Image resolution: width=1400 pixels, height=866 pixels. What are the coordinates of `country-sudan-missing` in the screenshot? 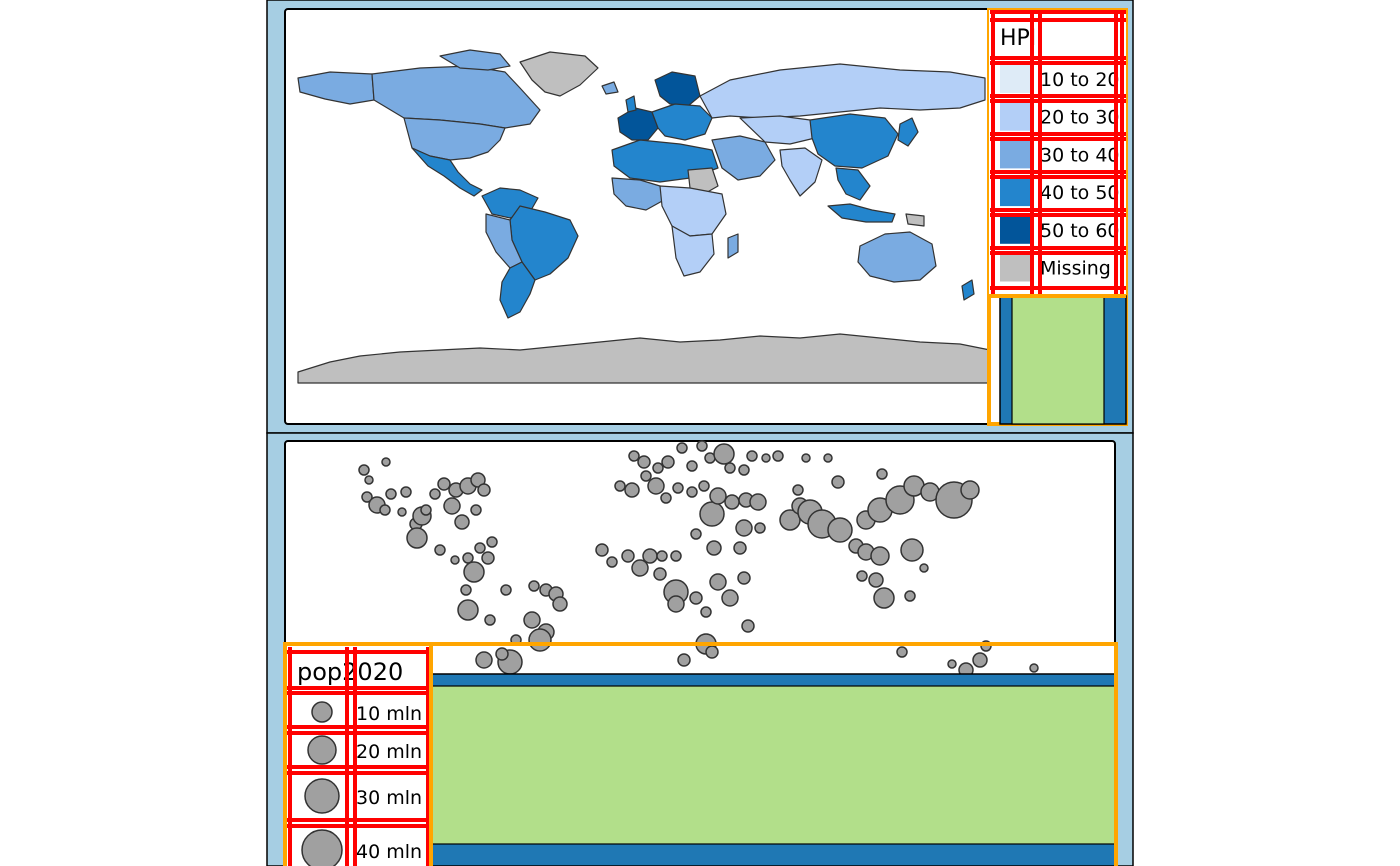 It's located at (703, 181).